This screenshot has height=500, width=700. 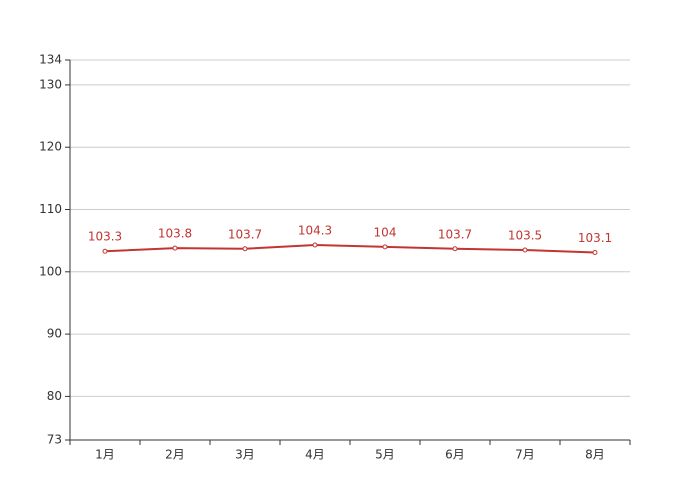 What do you see at coordinates (50, 147) in the screenshot?
I see `y-tick-label: 120` at bounding box center [50, 147].